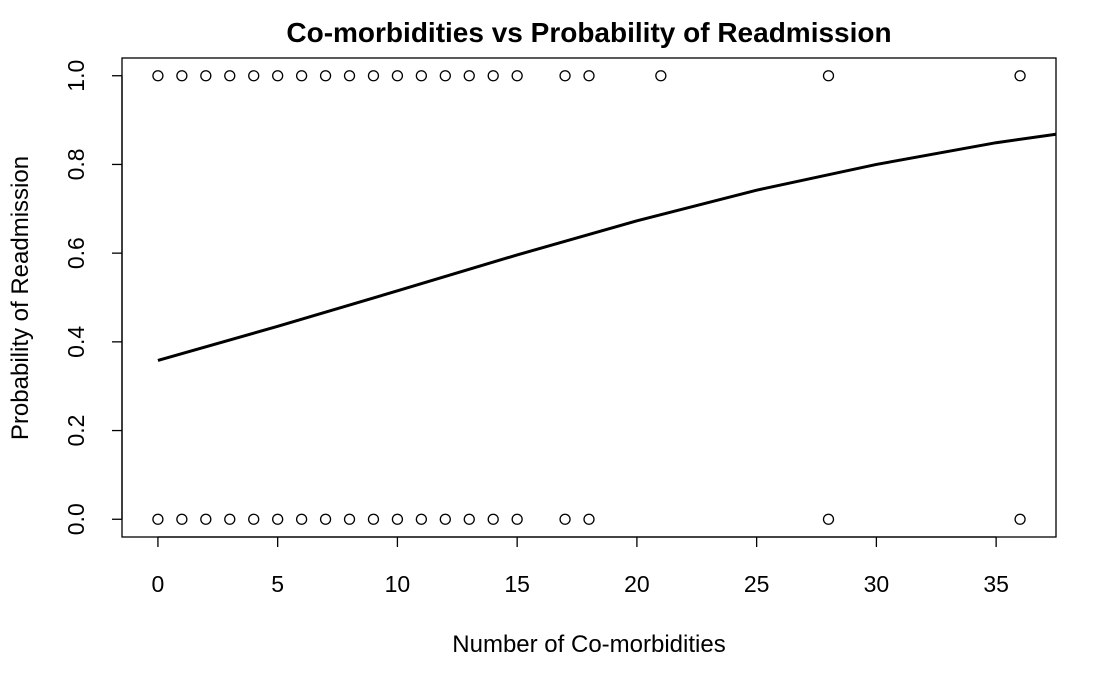 The width and height of the screenshot is (1120, 692). I want to click on y-tick-label: 1.0, so click(76, 76).